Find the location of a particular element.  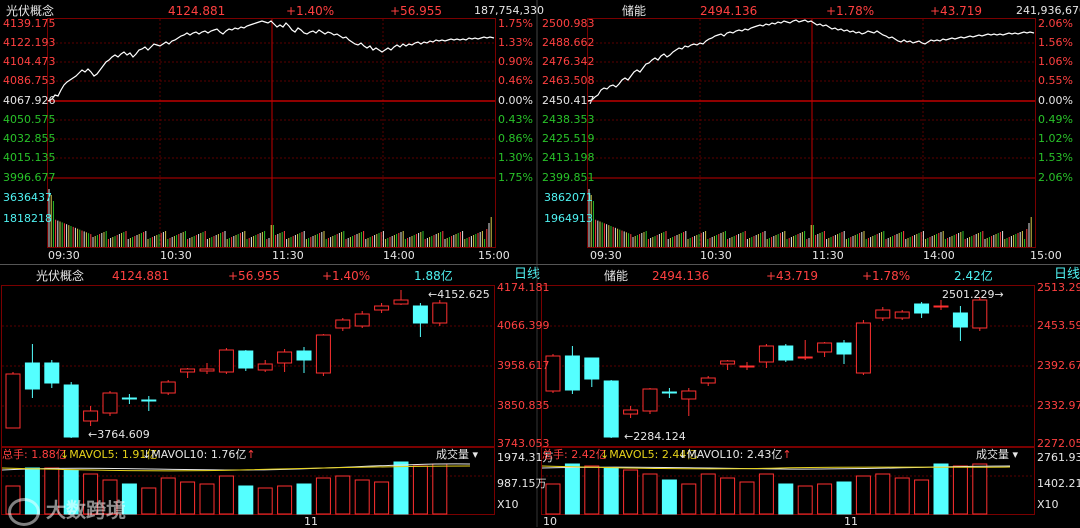

time-tick: 10:30 is located at coordinates (176, 255).